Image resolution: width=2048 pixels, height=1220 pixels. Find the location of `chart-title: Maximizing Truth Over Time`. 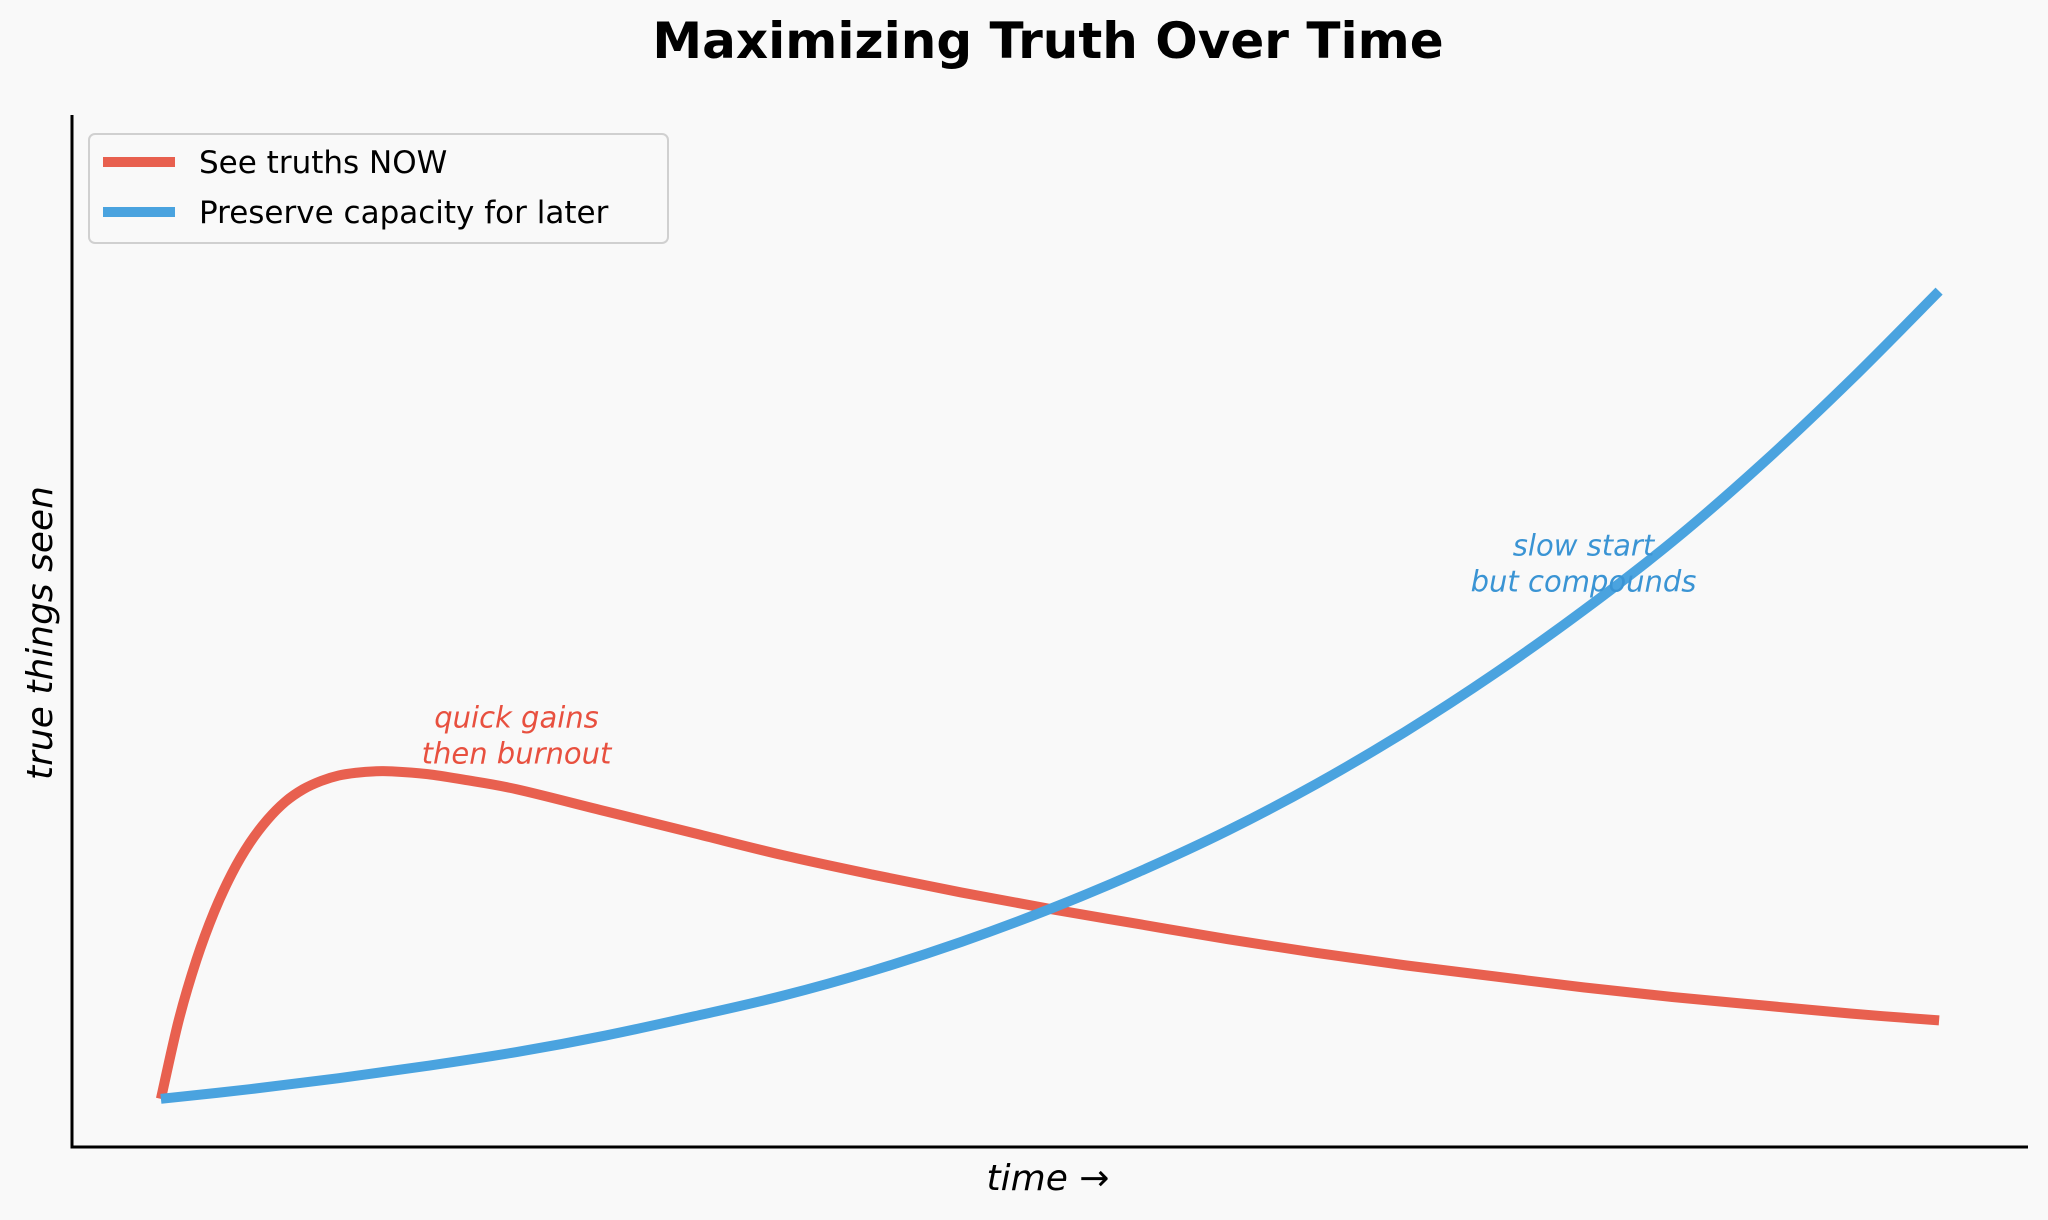

chart-title: Maximizing Truth Over Time is located at coordinates (1047, 41).